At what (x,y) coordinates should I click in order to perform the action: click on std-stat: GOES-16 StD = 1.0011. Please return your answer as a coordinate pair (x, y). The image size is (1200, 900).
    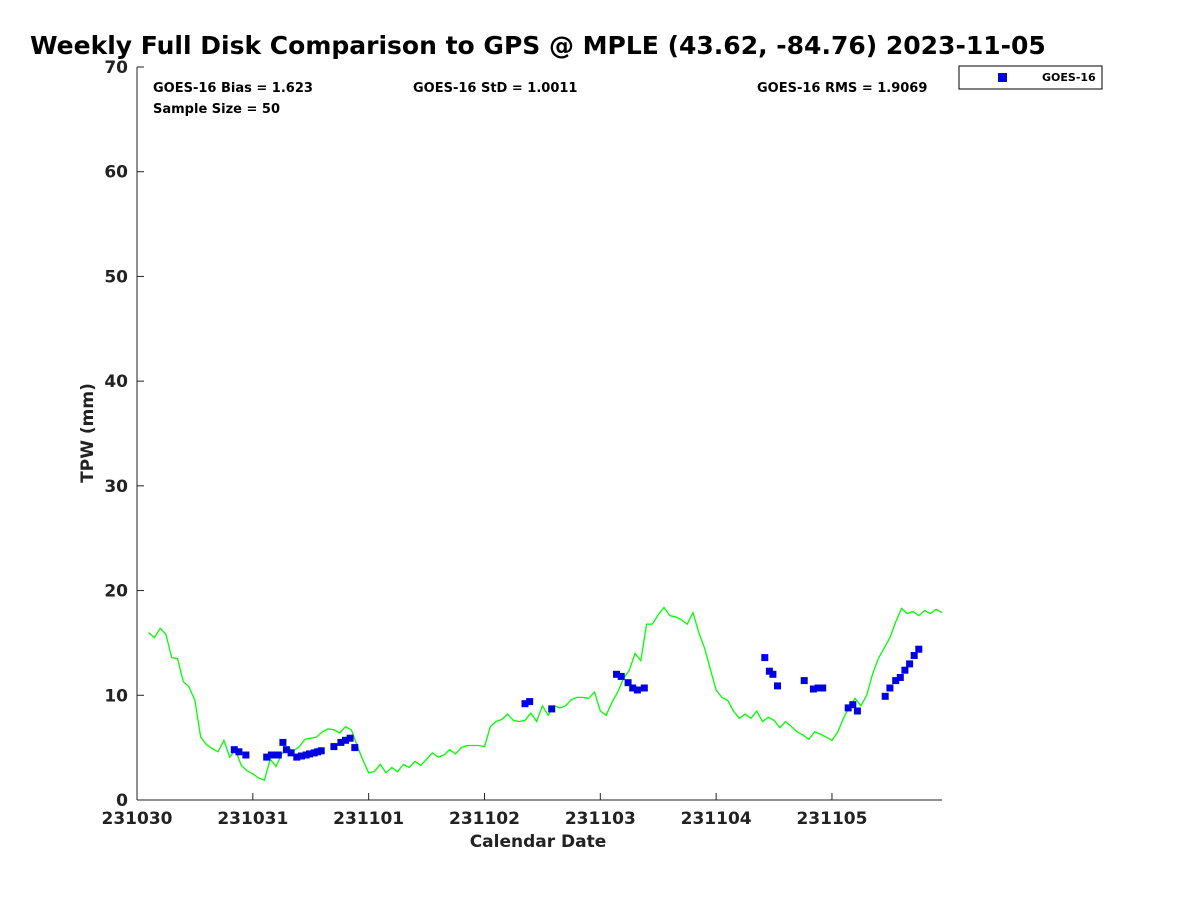
    Looking at the image, I should click on (495, 88).